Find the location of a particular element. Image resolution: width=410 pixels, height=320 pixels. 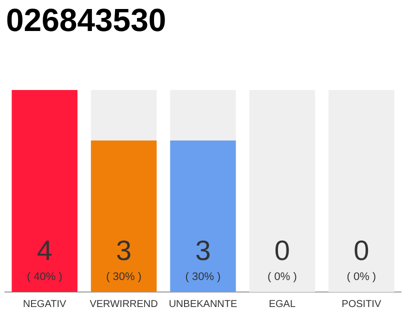

x-tick-label: NEGATIV is located at coordinates (45, 304).